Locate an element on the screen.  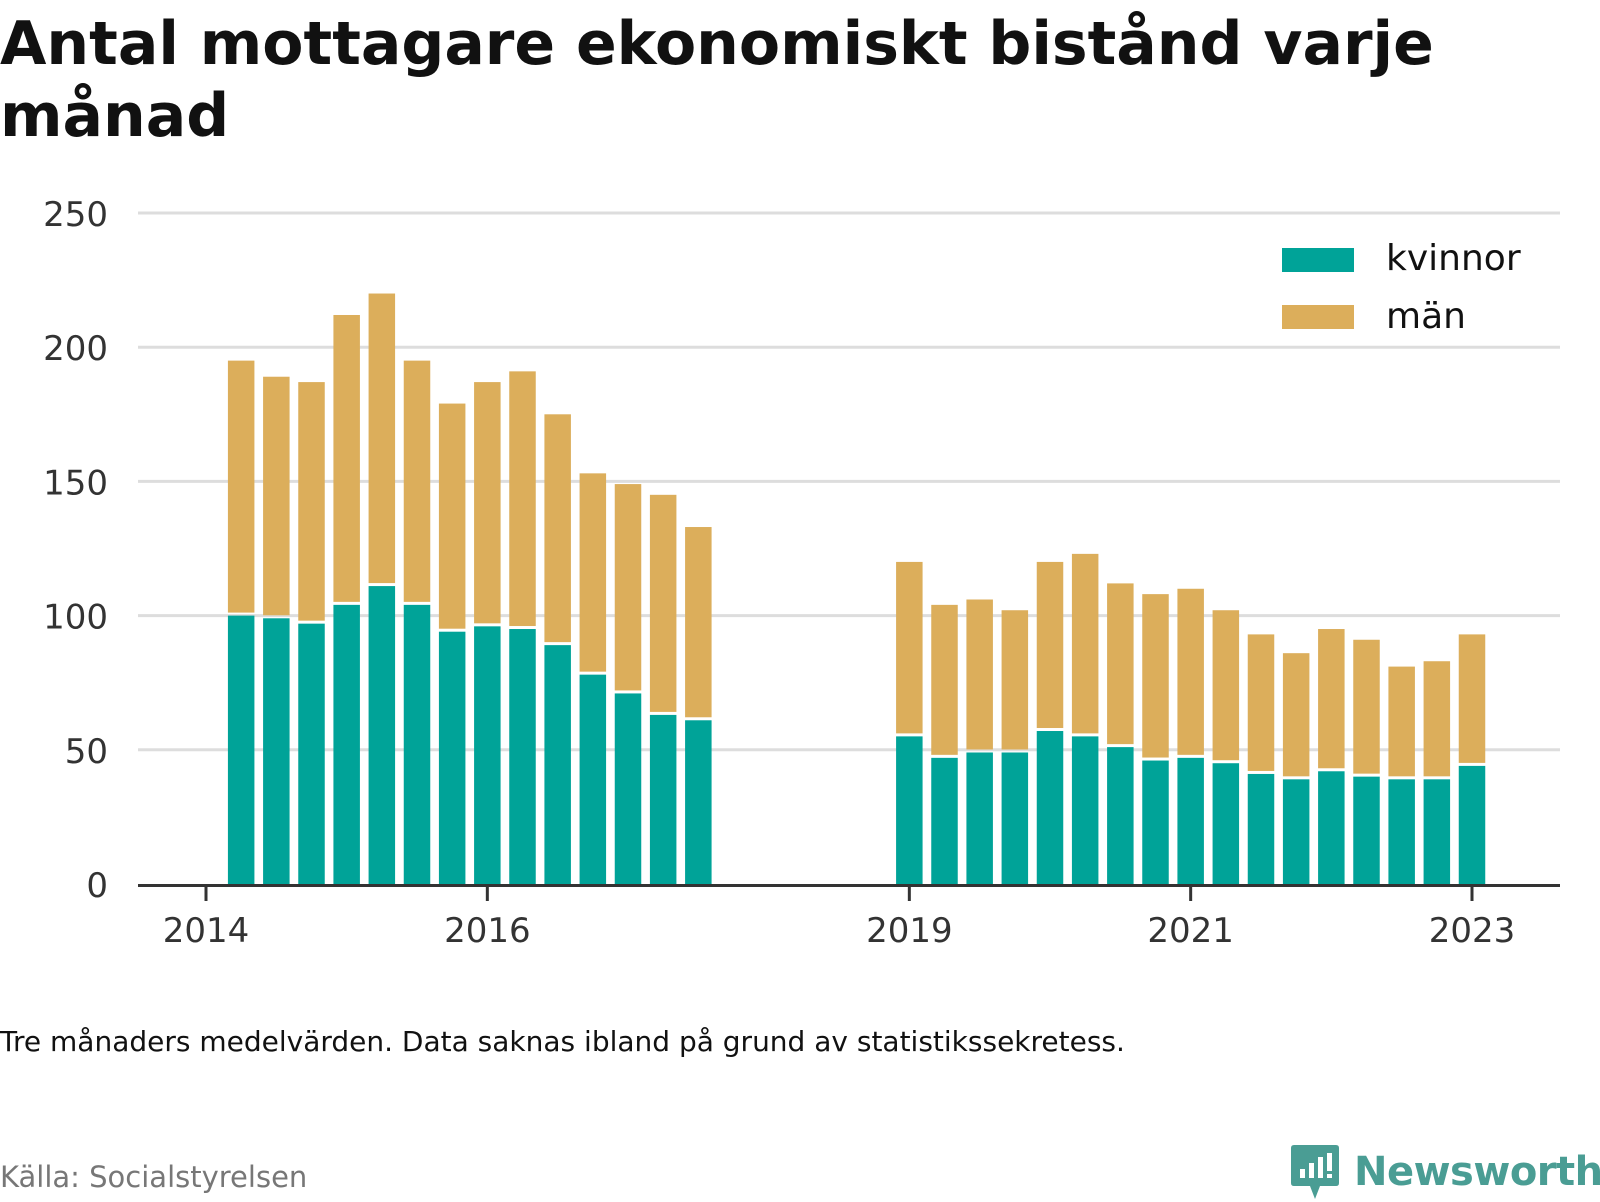
x-tick-label: 2023 is located at coordinates (1472, 931).